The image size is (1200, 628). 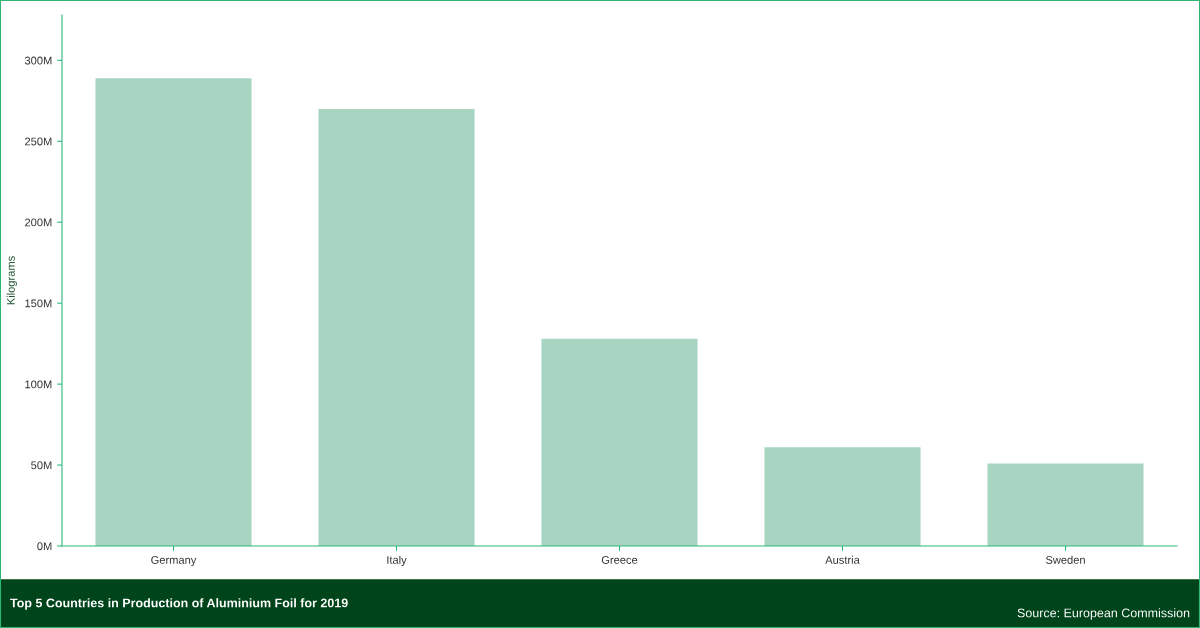 I want to click on x-tick-label: Italy, so click(x=397, y=561).